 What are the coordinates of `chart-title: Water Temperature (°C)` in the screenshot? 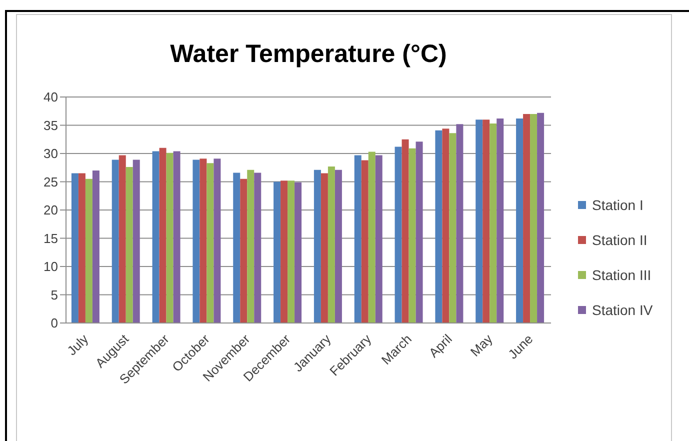 It's located at (308, 54).